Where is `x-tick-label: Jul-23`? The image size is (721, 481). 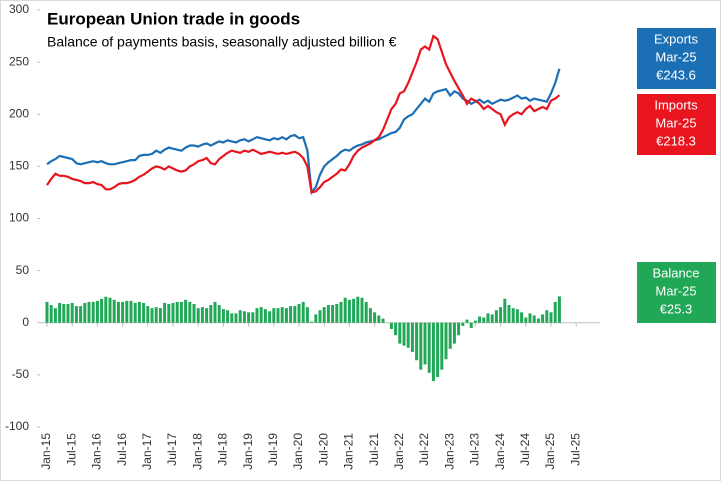
x-tick-label: Jul-23 is located at coordinates (475, 449).